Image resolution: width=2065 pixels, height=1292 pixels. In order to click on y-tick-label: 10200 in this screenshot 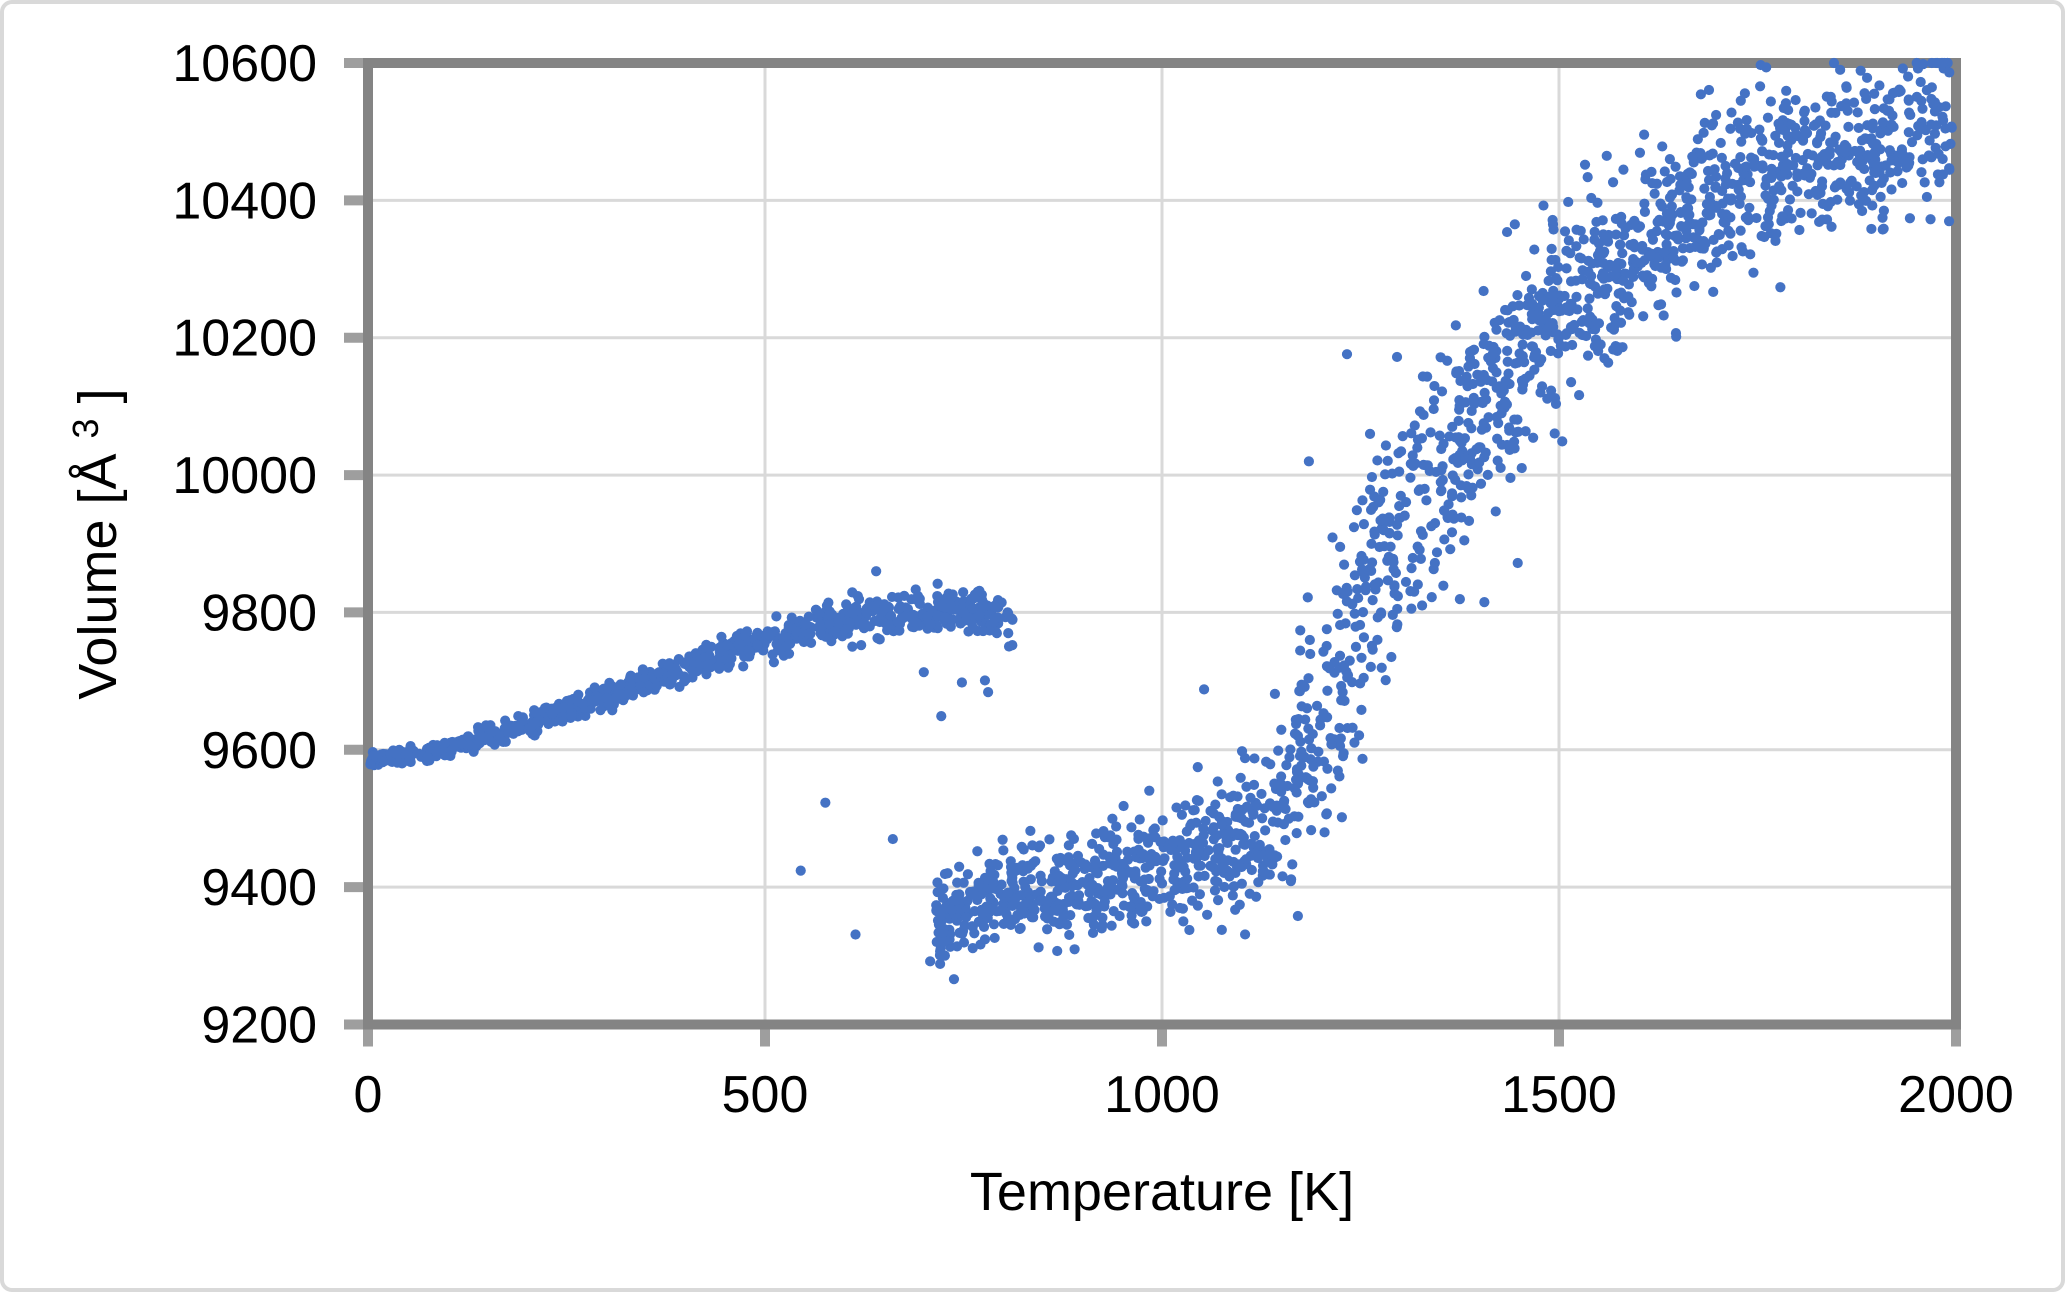, I will do `click(244, 339)`.